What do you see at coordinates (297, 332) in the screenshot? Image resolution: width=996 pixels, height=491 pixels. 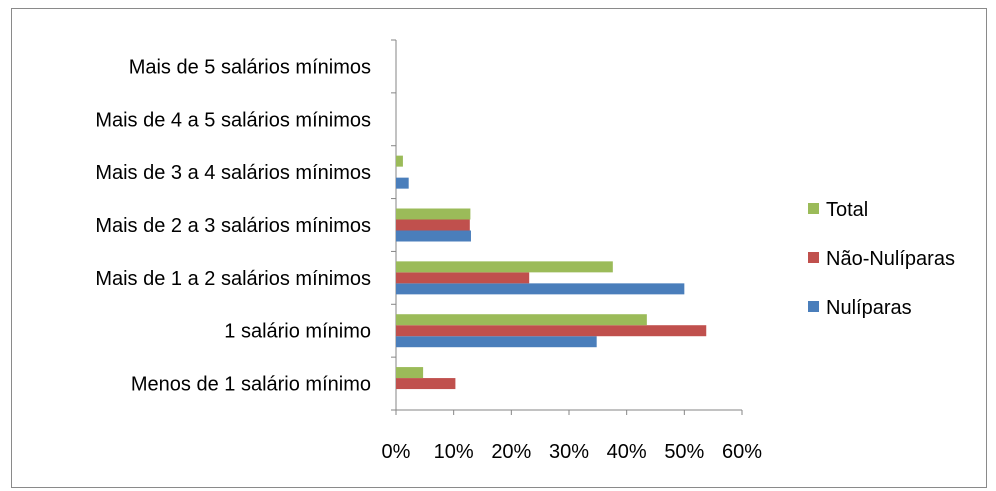 I see `category-label: 1 salário mínimo` at bounding box center [297, 332].